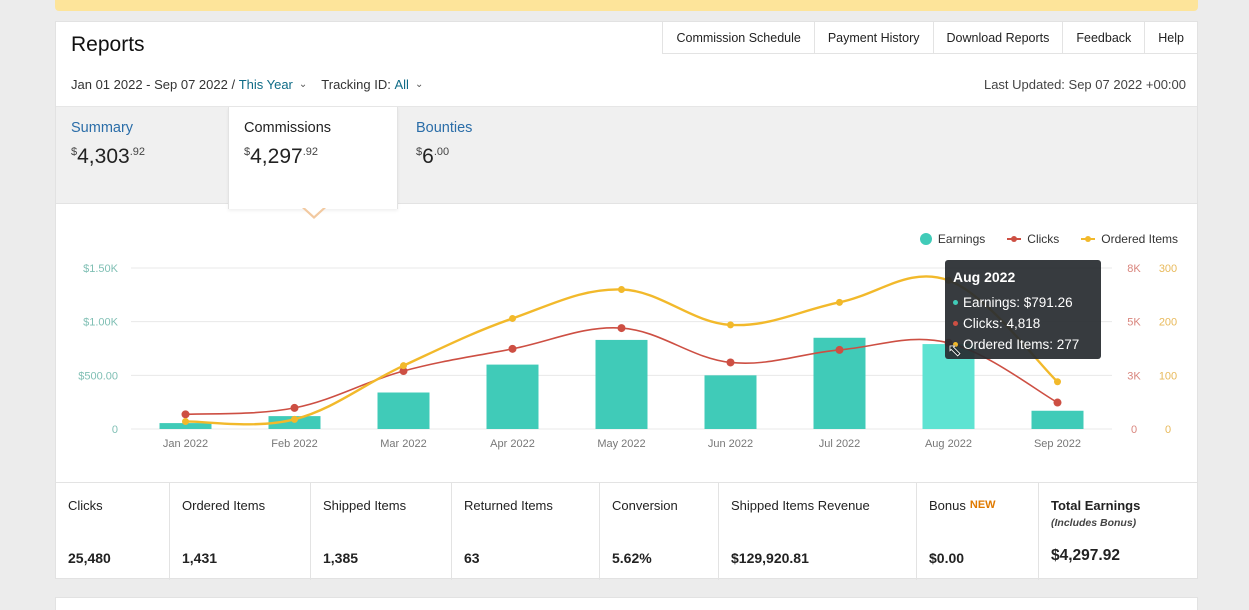 The width and height of the screenshot is (1249, 610). I want to click on stat-value: $4,297.92, so click(1085, 555).